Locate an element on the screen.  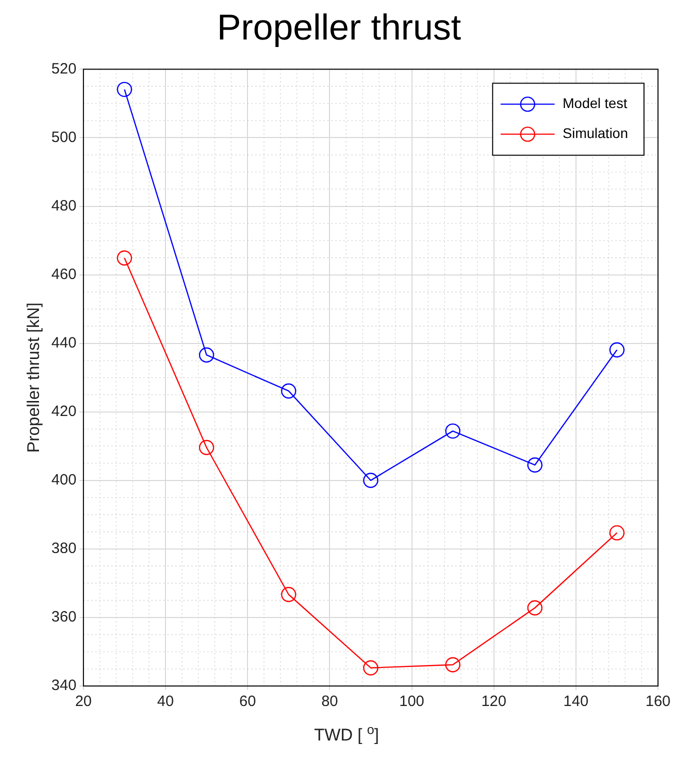
y-axis-title: Propeller thrust [kN] is located at coordinates (33, 377).